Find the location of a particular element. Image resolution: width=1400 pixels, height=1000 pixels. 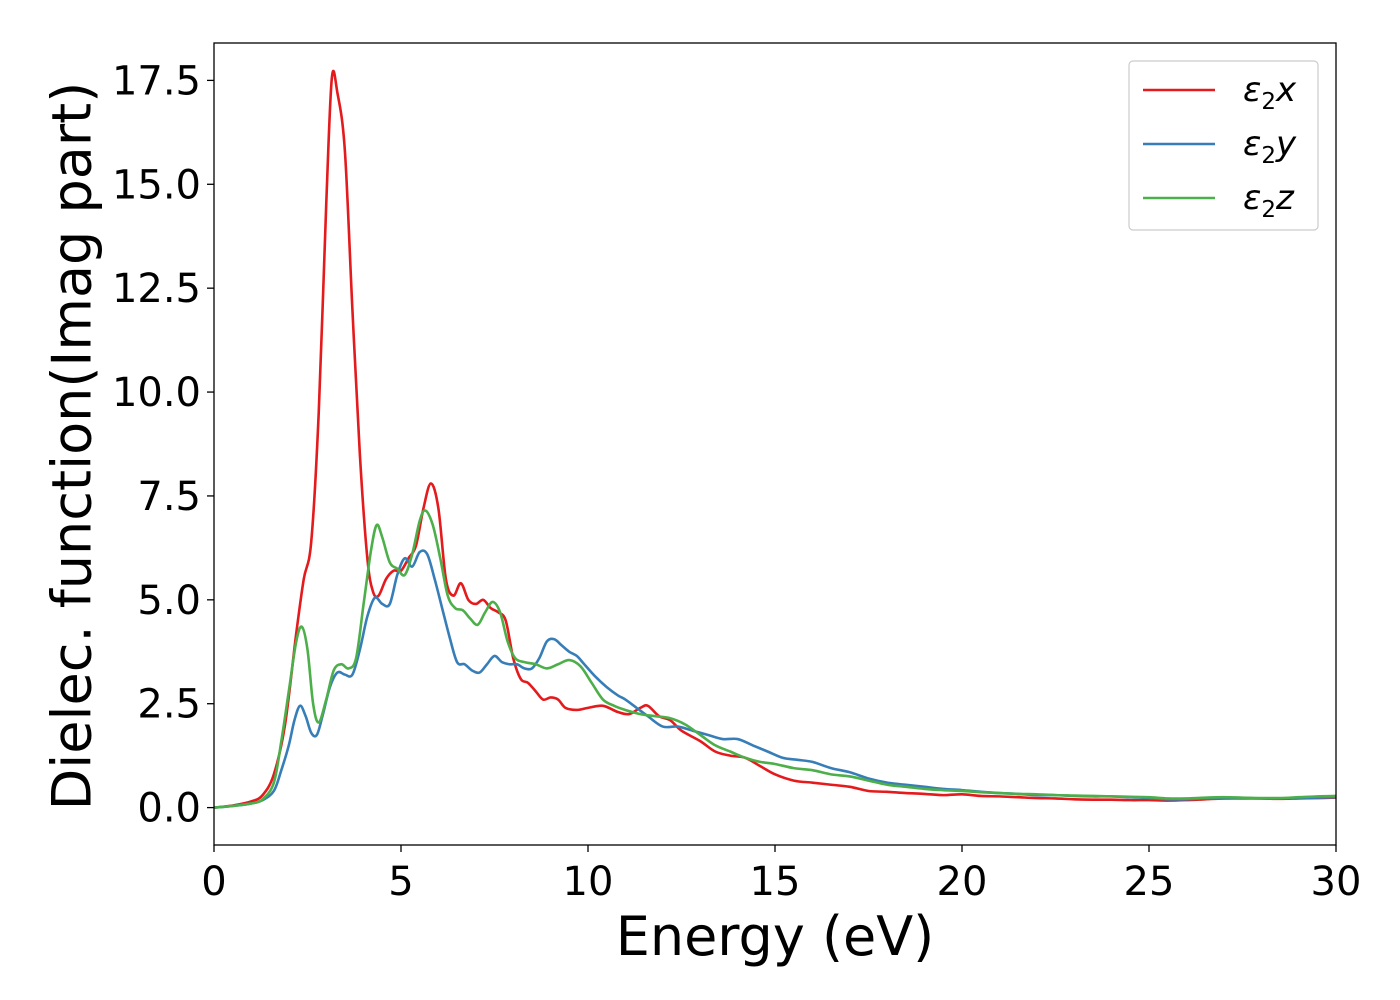

x-tick-label: 20 is located at coordinates (962, 882).